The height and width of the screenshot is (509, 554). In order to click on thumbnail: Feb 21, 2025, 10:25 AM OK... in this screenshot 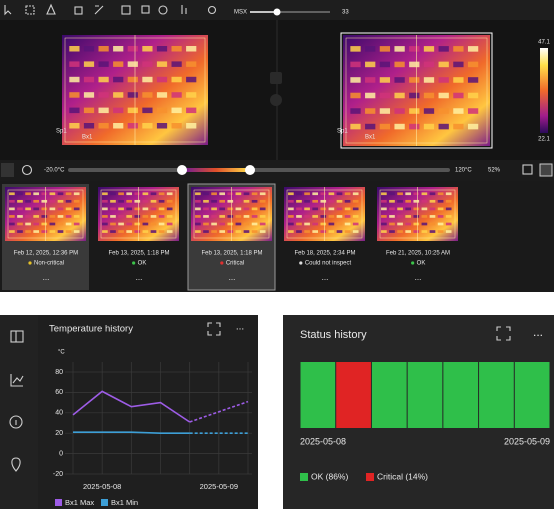, I will do `click(417, 234)`.